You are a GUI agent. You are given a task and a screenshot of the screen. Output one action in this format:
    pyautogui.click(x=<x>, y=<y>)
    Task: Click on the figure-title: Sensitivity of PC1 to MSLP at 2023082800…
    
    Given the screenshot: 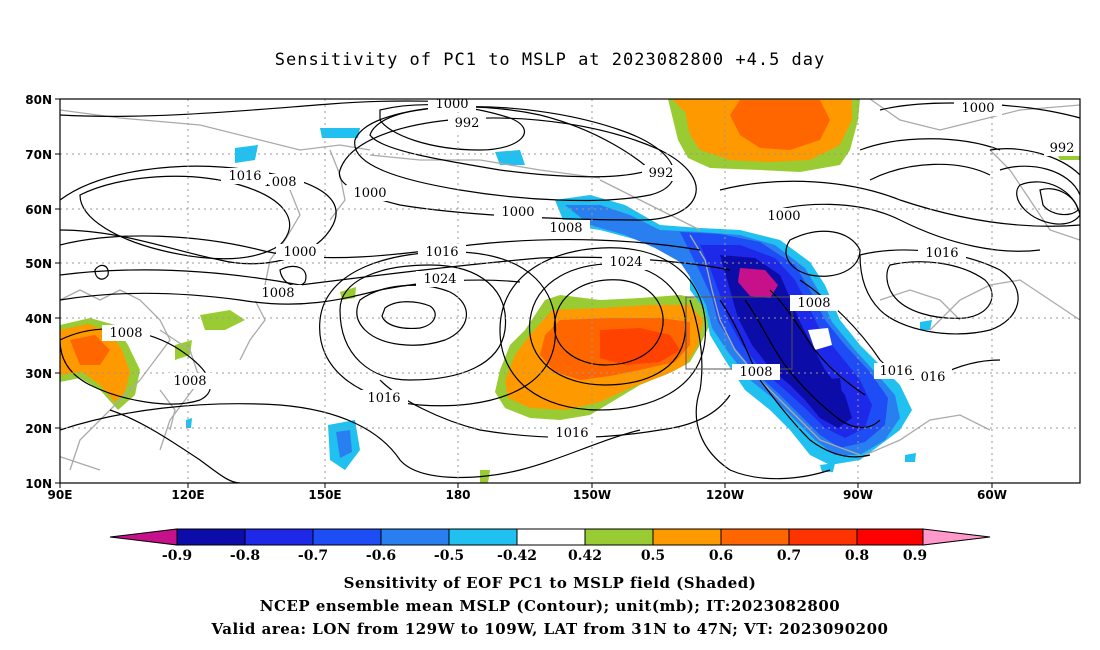 What is the action you would take?
    pyautogui.click(x=550, y=60)
    